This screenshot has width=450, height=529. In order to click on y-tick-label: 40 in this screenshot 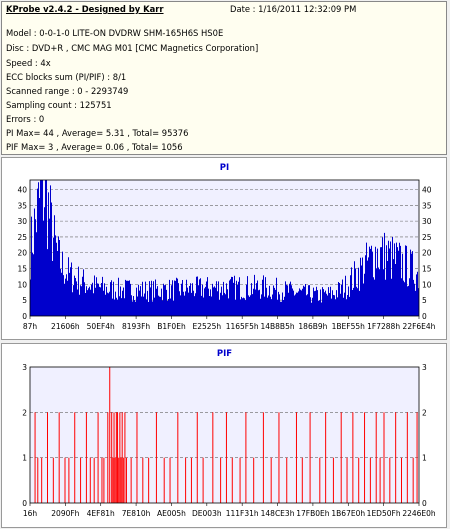, I will do `click(22, 189)`.